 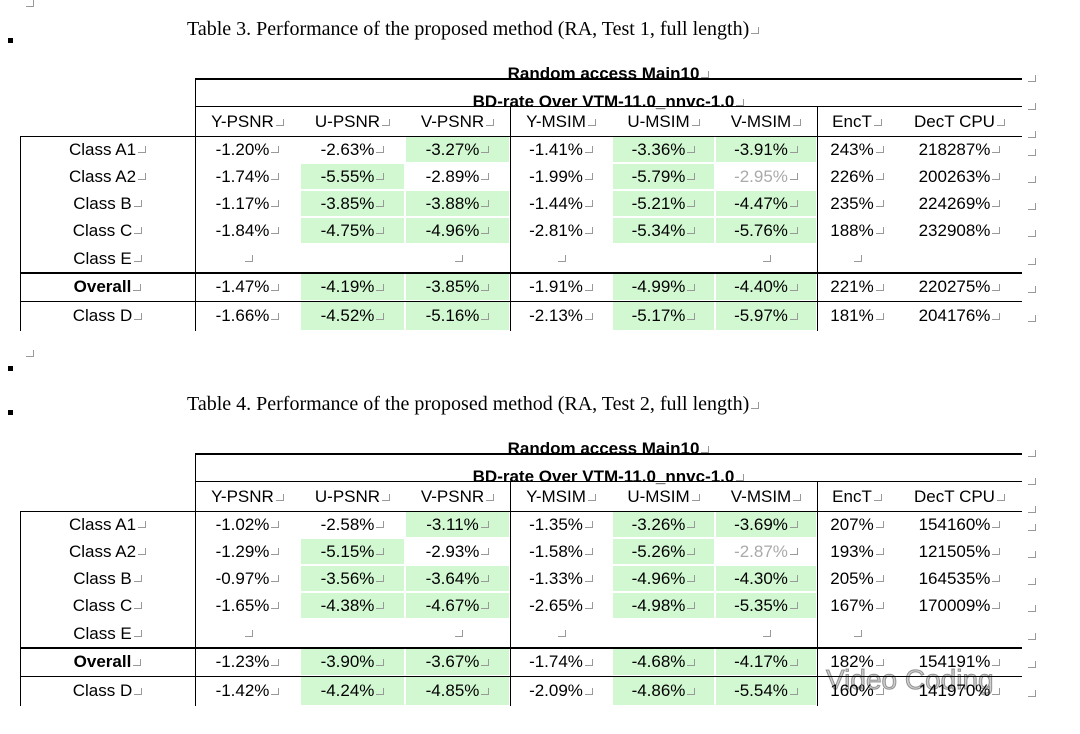 I want to click on table-cell-text: -2.81%, so click(x=556, y=230).